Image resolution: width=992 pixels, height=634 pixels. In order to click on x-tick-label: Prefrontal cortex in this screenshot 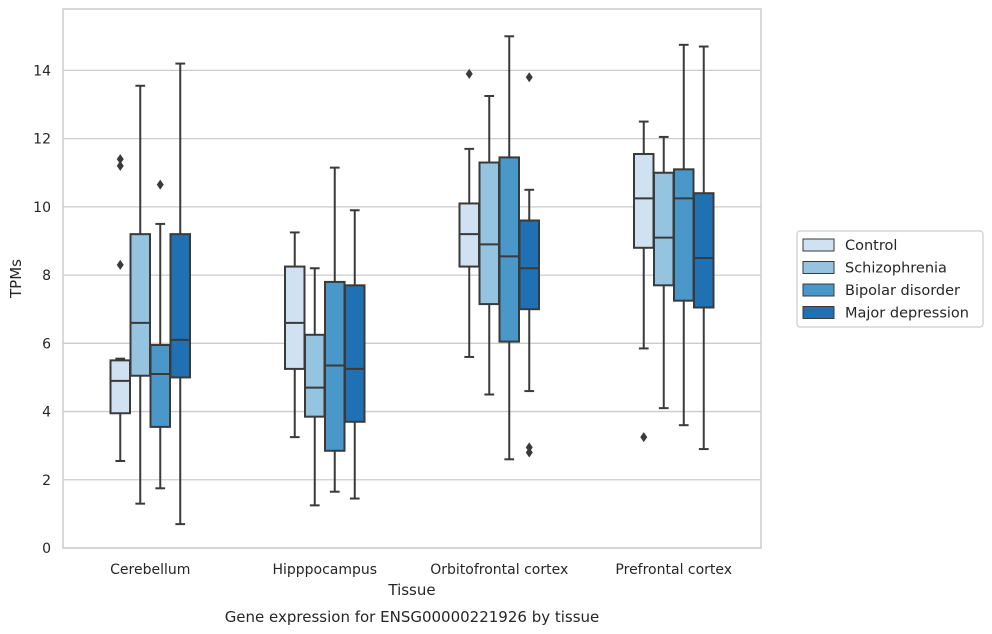, I will do `click(673, 570)`.